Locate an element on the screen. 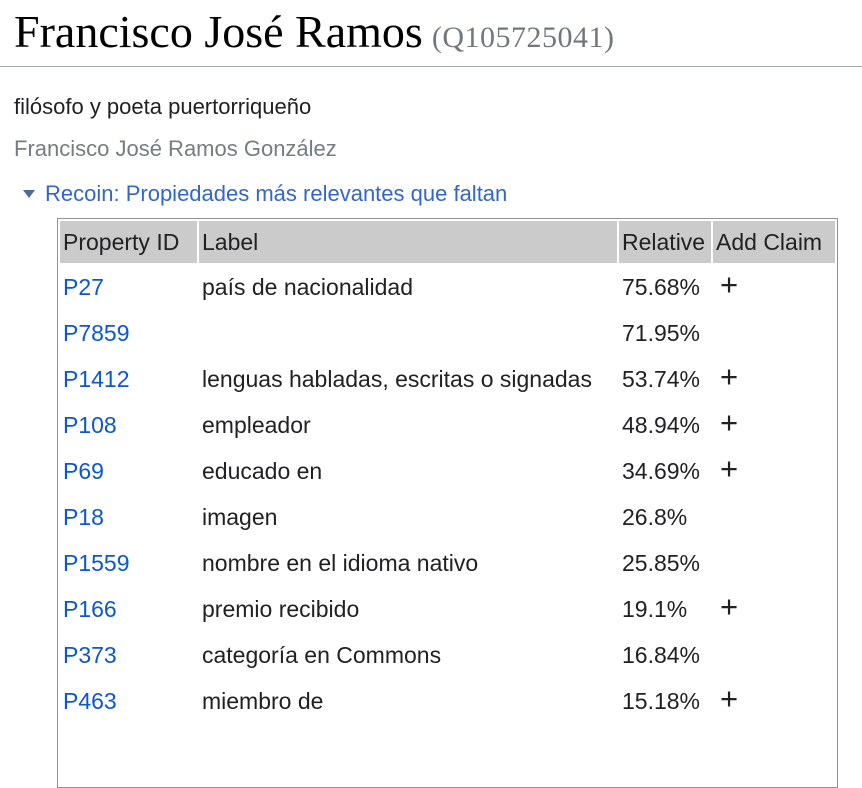 Image resolution: width=862 pixels, height=788 pixels. collapse-arrow-icon is located at coordinates (29, 193).